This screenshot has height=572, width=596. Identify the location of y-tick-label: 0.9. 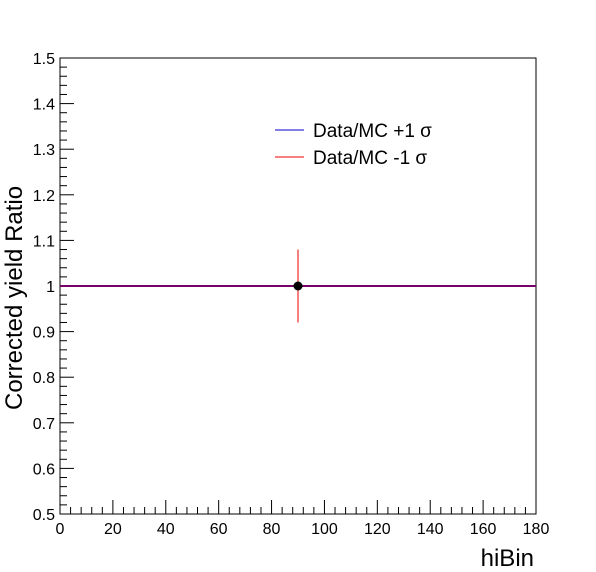
(44, 333).